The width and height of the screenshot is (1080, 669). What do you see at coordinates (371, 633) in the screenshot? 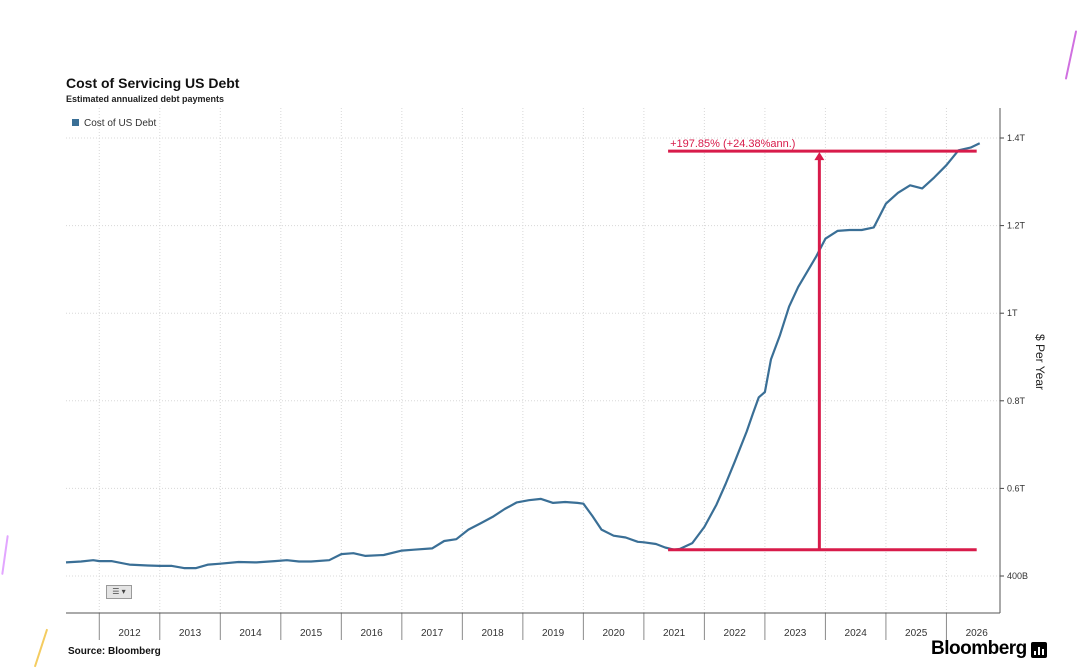
I see `x-tick-label: 2016` at bounding box center [371, 633].